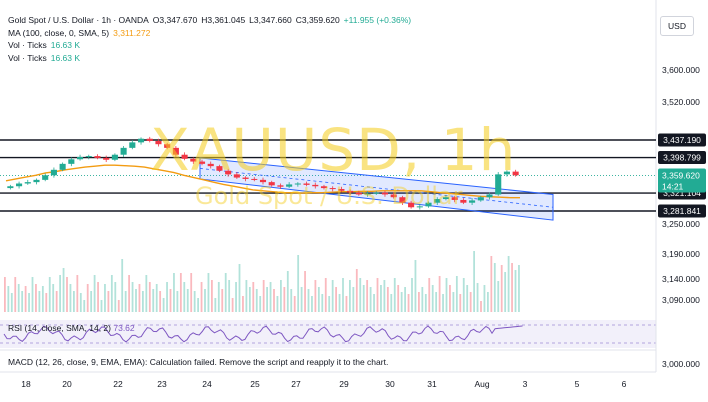 This screenshot has height=402, width=708. Describe the element at coordinates (27, 57) in the screenshot. I see `volume-label-2: Vol · Ticks` at that location.